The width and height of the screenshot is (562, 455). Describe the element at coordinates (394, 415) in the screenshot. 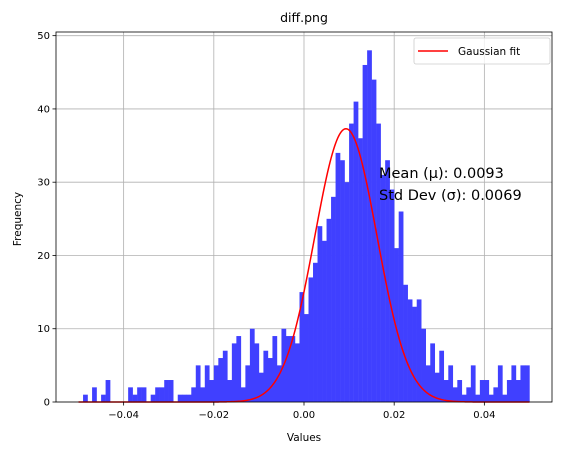

I see `x-tick-label: 0.02` at that location.